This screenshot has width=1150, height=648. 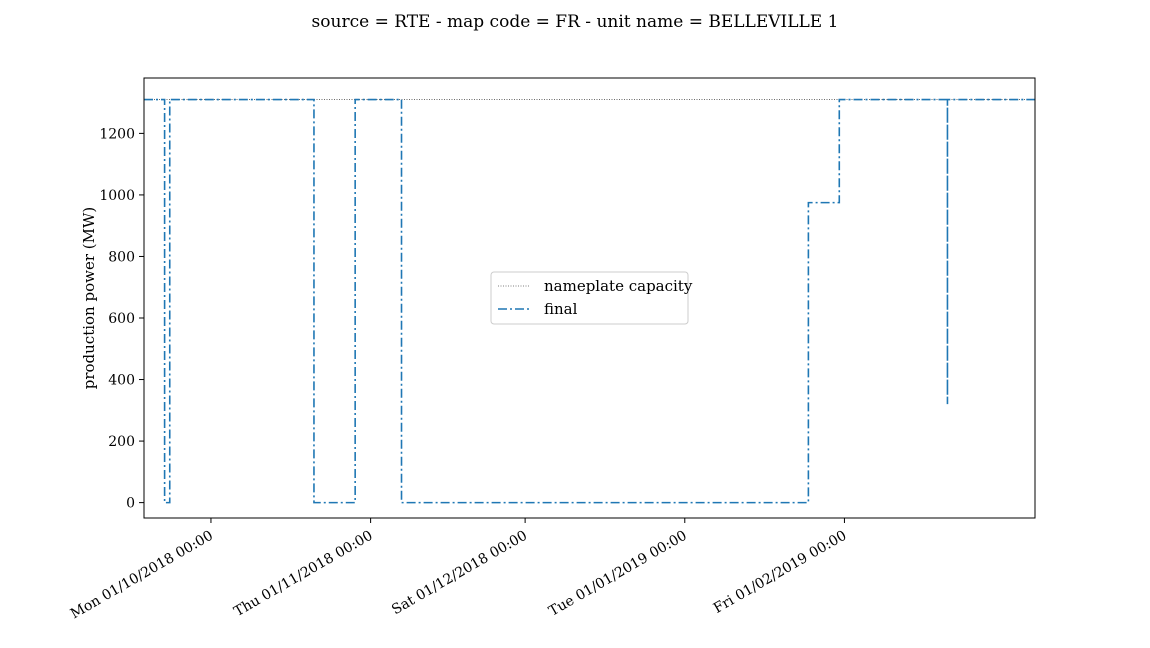 What do you see at coordinates (89, 298) in the screenshot?
I see `y-axis-label: production power (MW)` at bounding box center [89, 298].